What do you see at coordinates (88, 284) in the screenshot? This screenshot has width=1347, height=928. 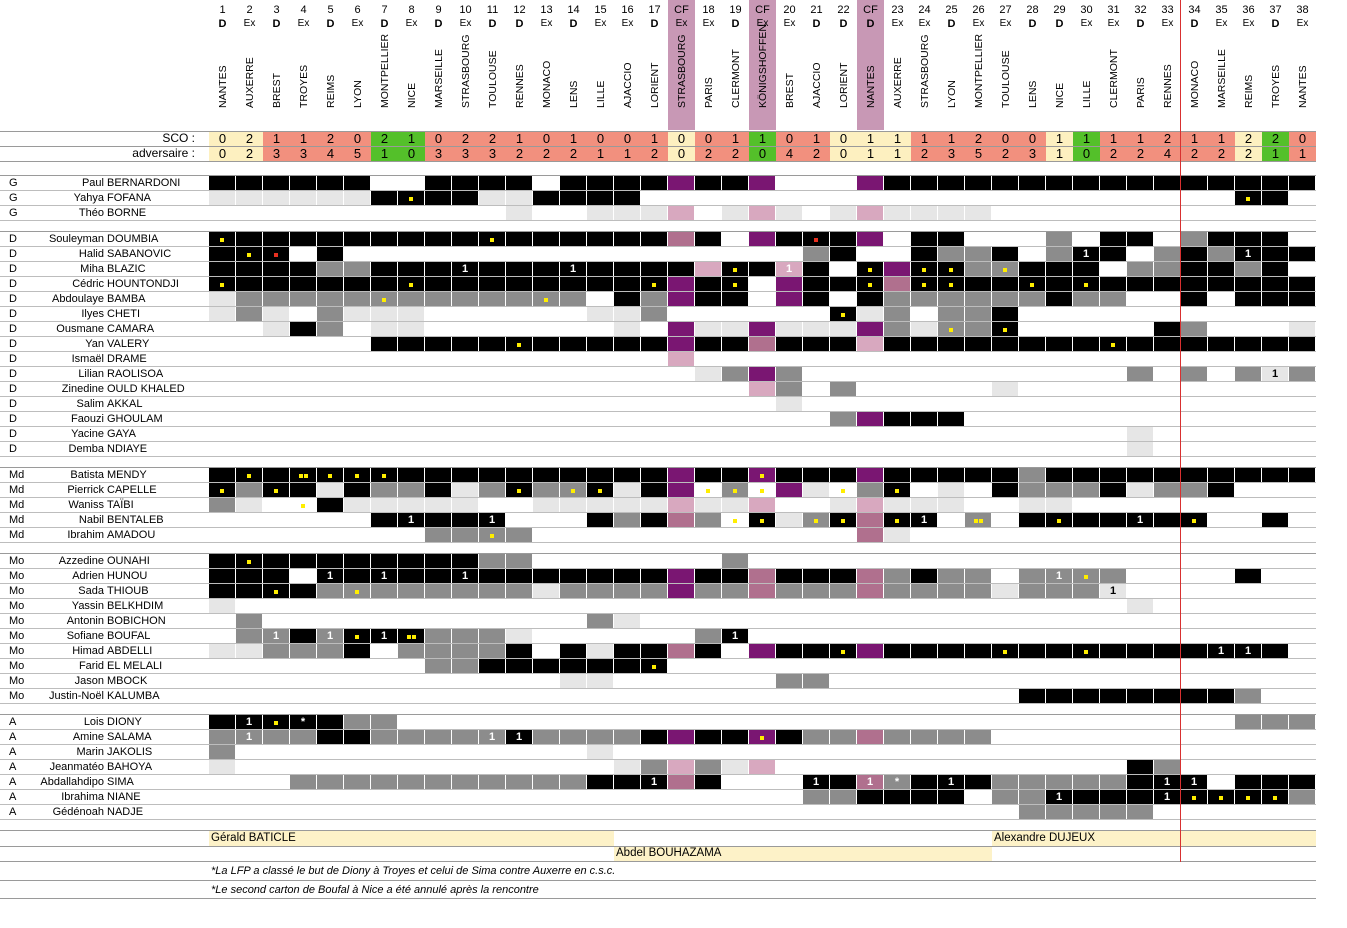 I see `player-first-name: Cédric` at bounding box center [88, 284].